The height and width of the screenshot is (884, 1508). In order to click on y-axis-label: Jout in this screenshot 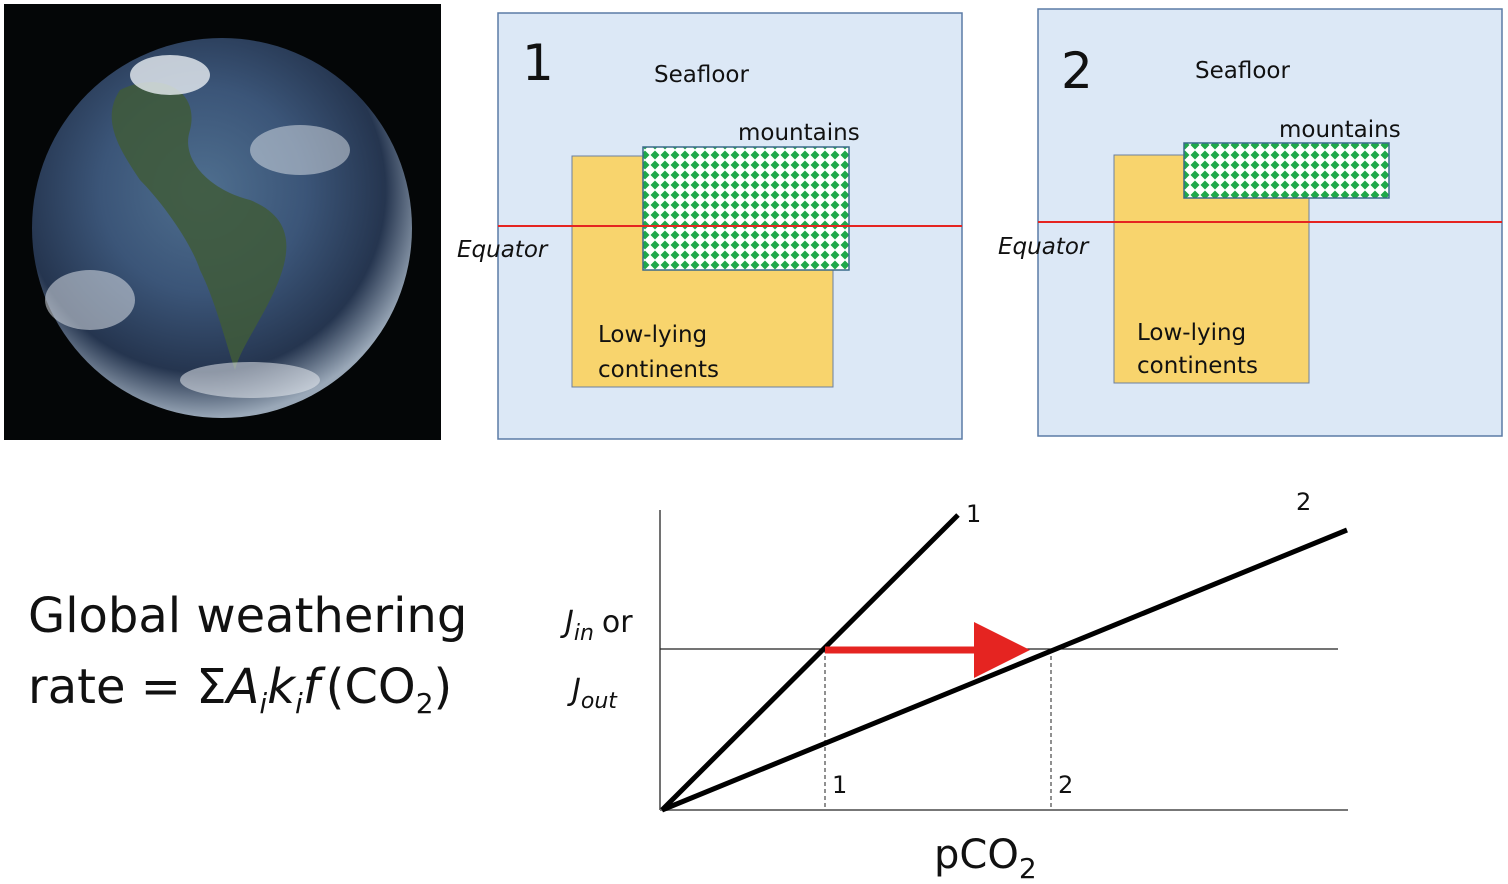, I will do `click(592, 693)`.